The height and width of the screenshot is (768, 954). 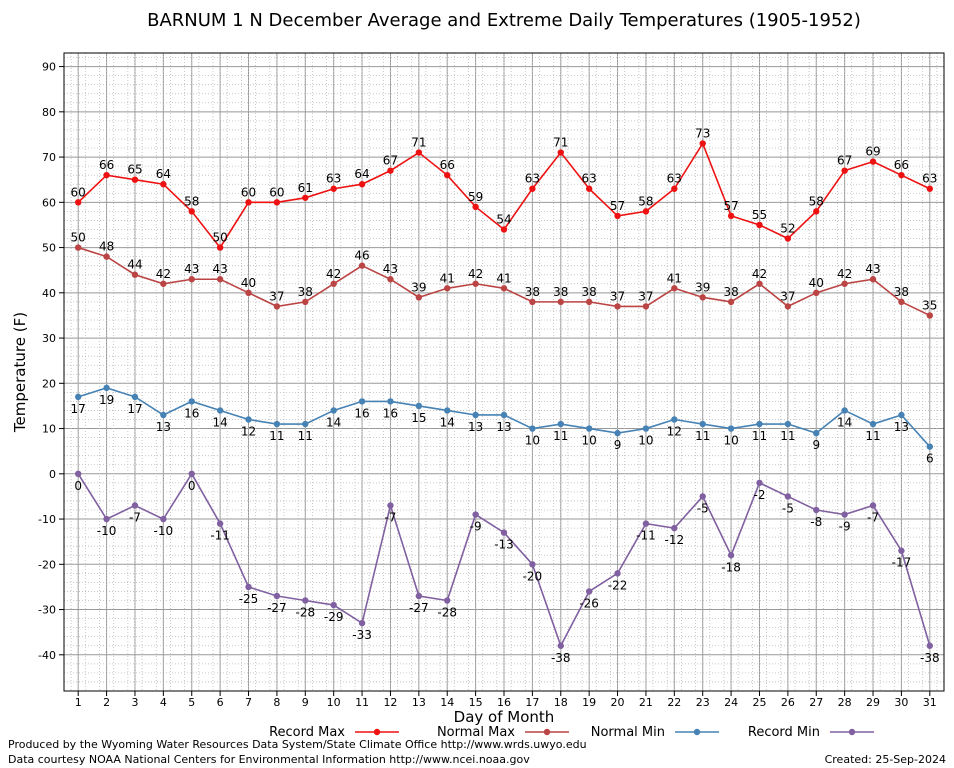 I want to click on x-axis-label: Day of Month, so click(x=504, y=717).